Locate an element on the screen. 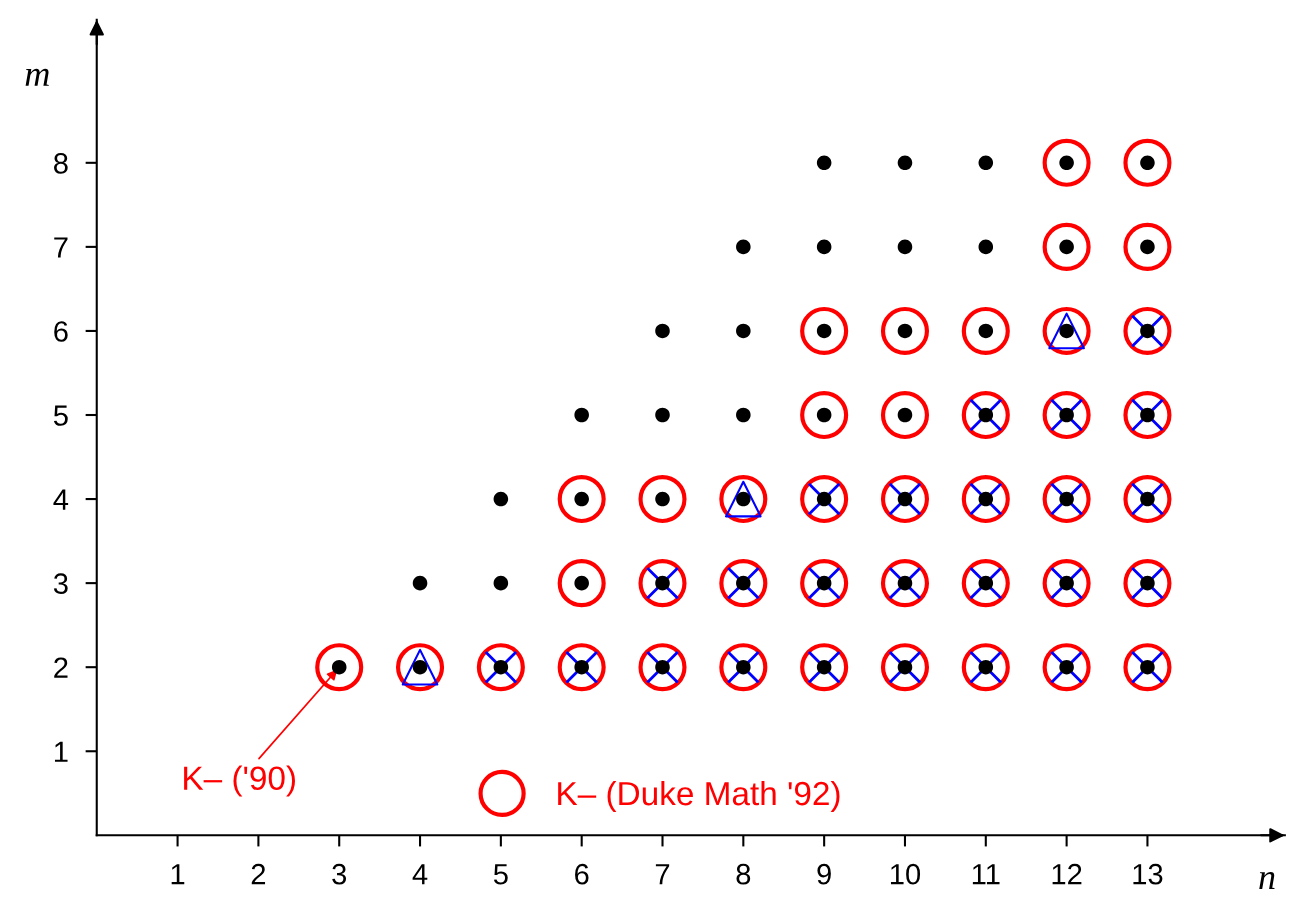  x-tick-label: 6 is located at coordinates (582, 874).